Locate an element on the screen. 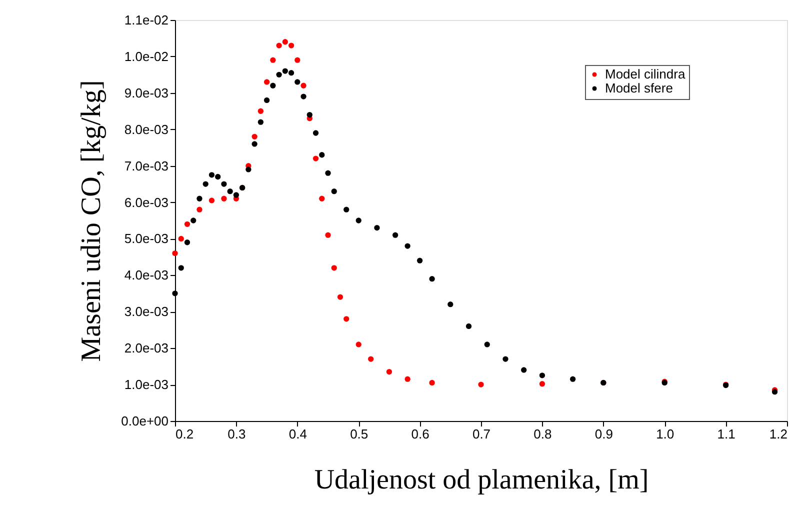 This screenshot has height=513, width=800. x-tick-label: 0.2 is located at coordinates (185, 434).